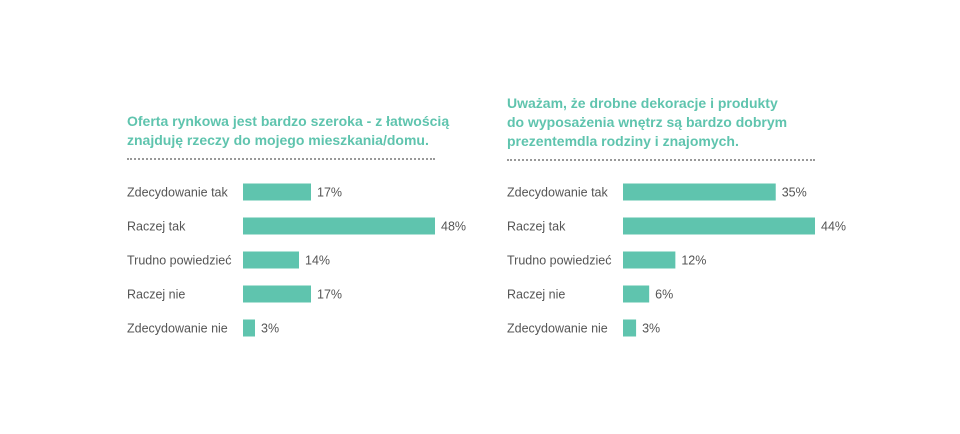  What do you see at coordinates (647, 122) in the screenshot?
I see `chart-title-line: do wyposażenia wnętrz są bardzo dobrym` at bounding box center [647, 122].